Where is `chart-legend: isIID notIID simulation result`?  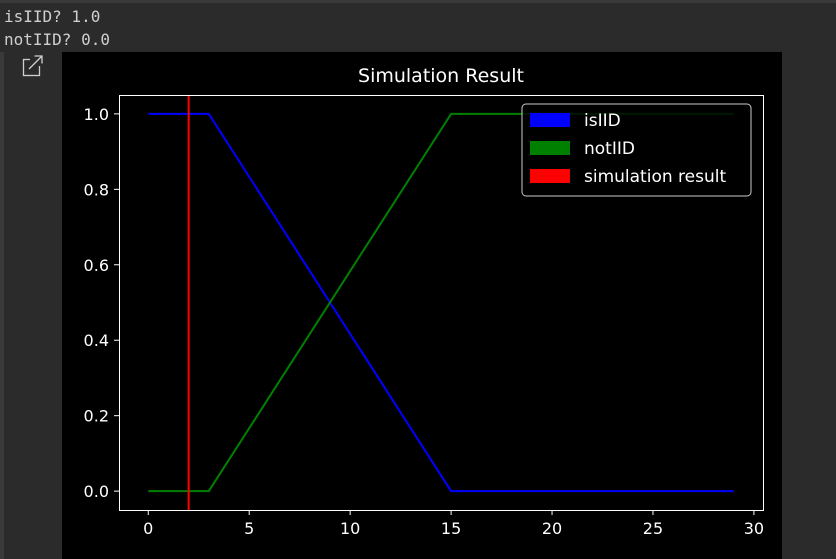 chart-legend: isIID notIID simulation result is located at coordinates (636, 150).